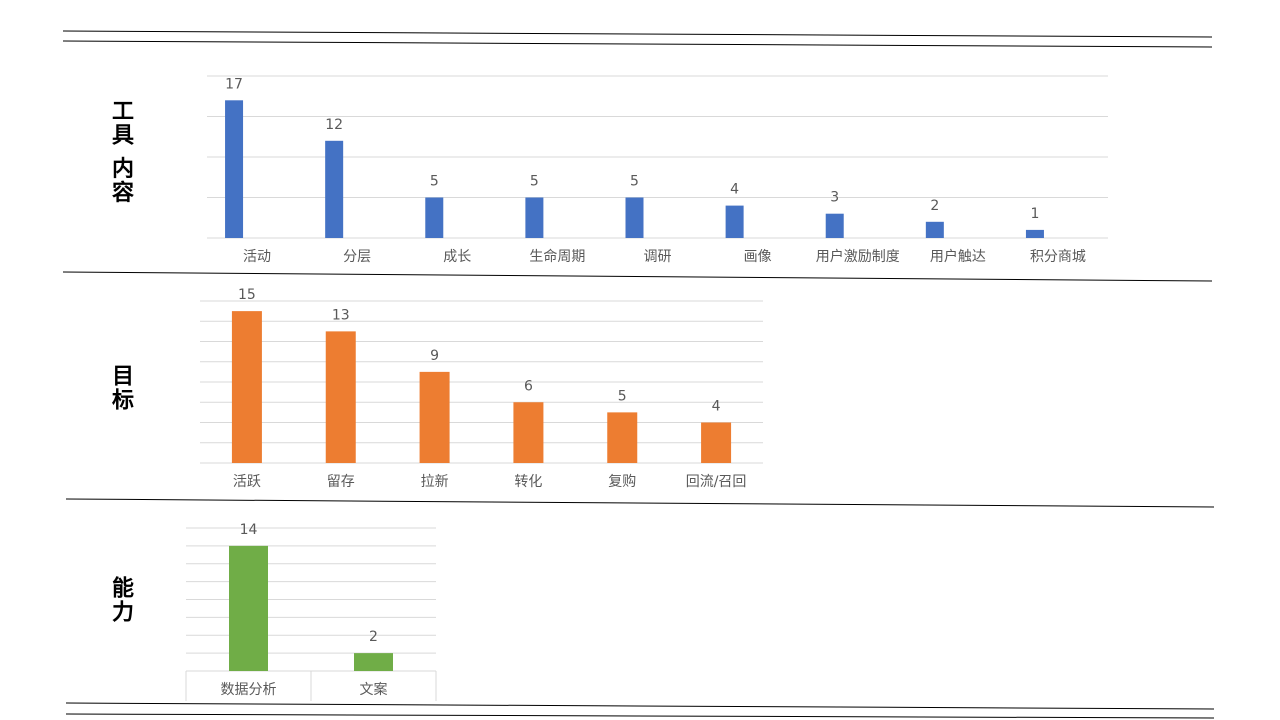  I want to click on section-title: 能力, so click(121, 599).